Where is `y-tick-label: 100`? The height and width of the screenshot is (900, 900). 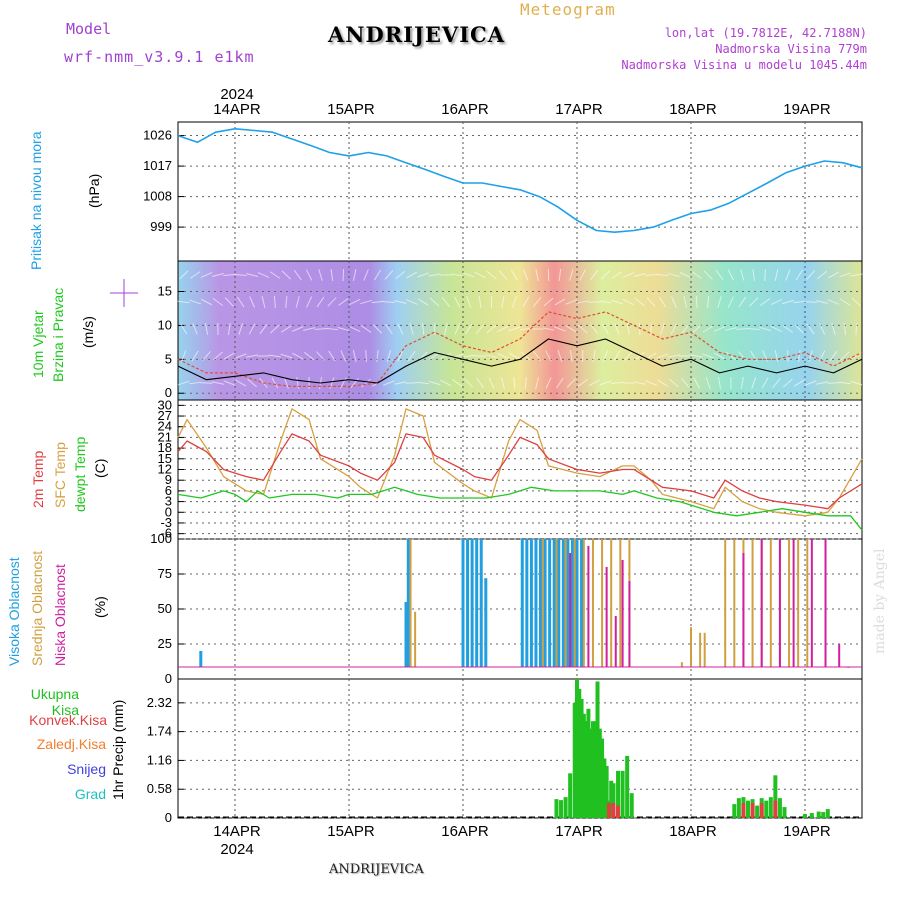 y-tick-label: 100 is located at coordinates (161, 538).